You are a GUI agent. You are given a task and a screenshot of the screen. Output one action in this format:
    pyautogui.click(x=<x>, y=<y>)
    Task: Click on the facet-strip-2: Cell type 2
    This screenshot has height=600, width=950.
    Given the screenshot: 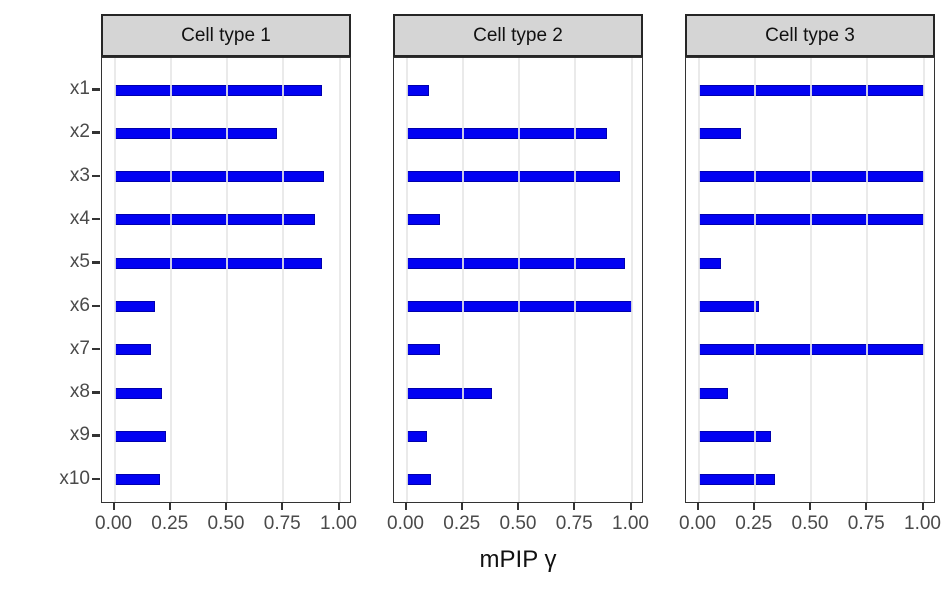 What is the action you would take?
    pyautogui.click(x=518, y=35)
    